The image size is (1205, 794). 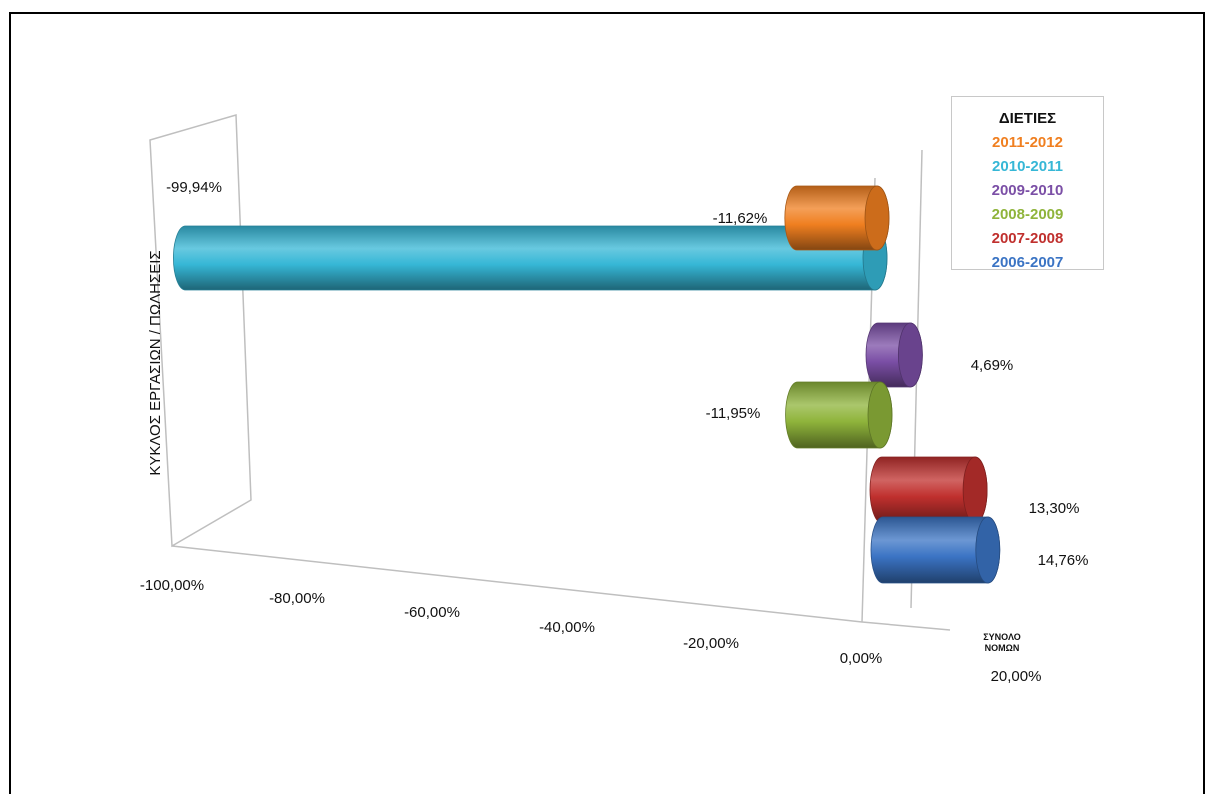 What do you see at coordinates (1027, 214) in the screenshot?
I see `legend-item-2008-2009: 2008-2009` at bounding box center [1027, 214].